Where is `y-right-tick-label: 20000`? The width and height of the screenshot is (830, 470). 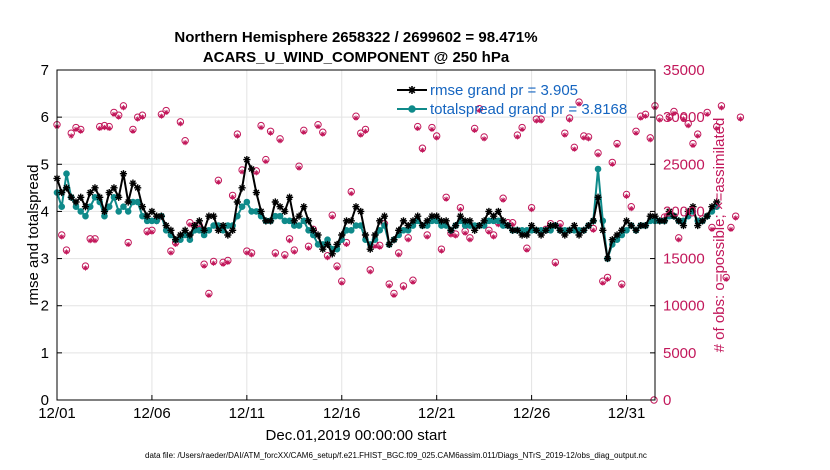 y-right-tick-label: 20000 is located at coordinates (684, 211).